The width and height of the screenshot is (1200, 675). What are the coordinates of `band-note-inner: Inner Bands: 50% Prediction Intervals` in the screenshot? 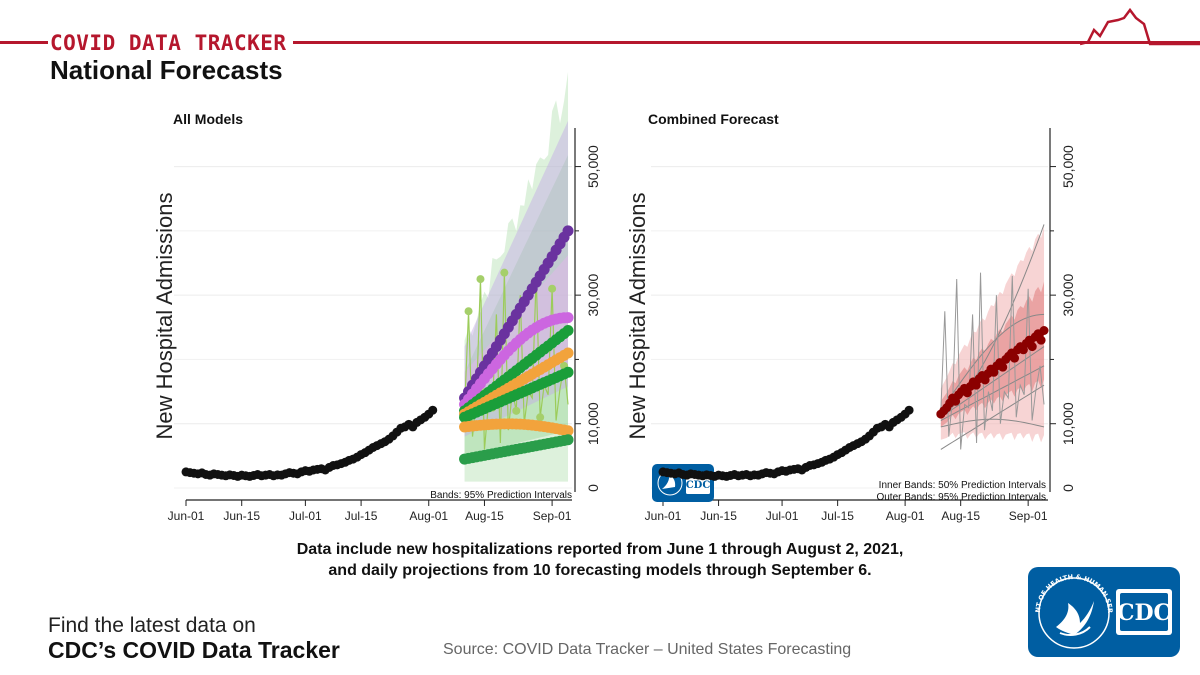 It's located at (962, 485).